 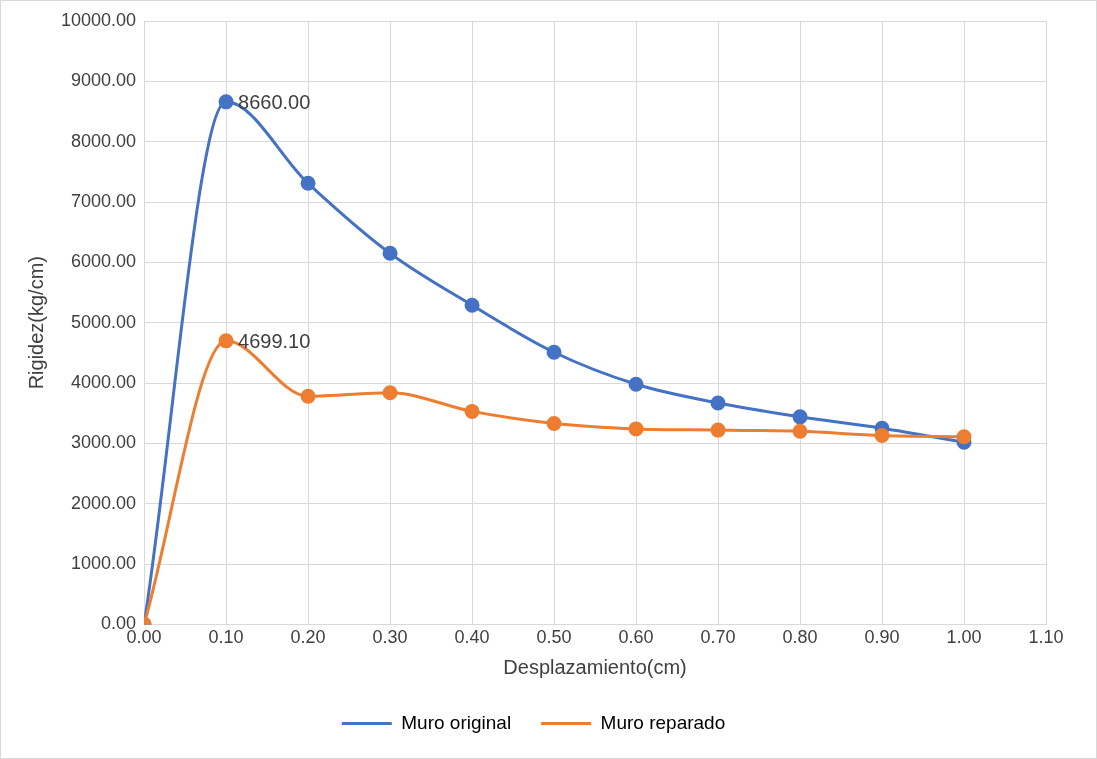 I want to click on y-tick-label: 2000.00, so click(x=104, y=502).